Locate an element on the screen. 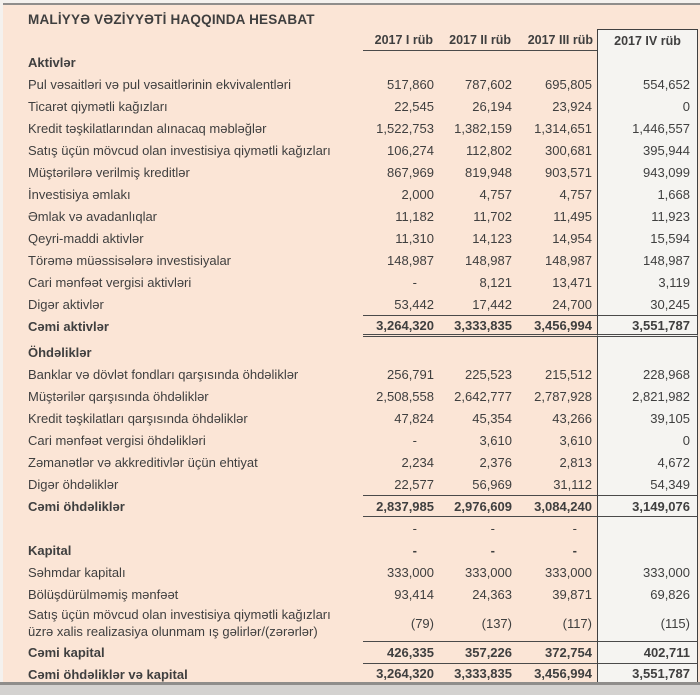 Image resolution: width=700 pixels, height=695 pixels. value-cell: 11,495 is located at coordinates (572, 216).